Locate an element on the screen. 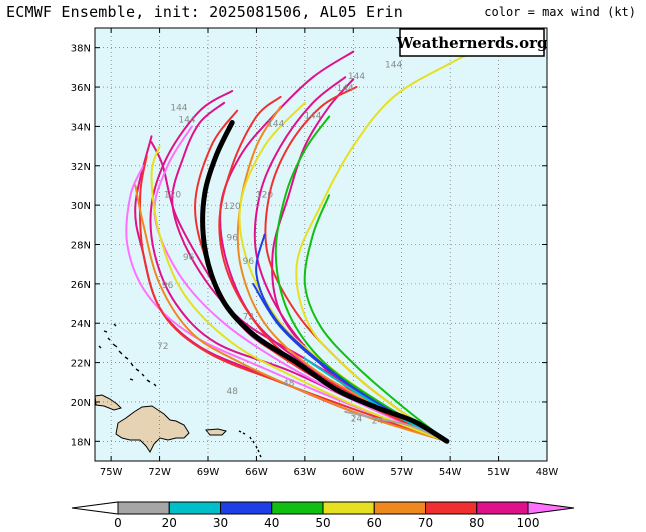 This screenshot has height=532, width=646. land-masses is located at coordinates (178, 390).